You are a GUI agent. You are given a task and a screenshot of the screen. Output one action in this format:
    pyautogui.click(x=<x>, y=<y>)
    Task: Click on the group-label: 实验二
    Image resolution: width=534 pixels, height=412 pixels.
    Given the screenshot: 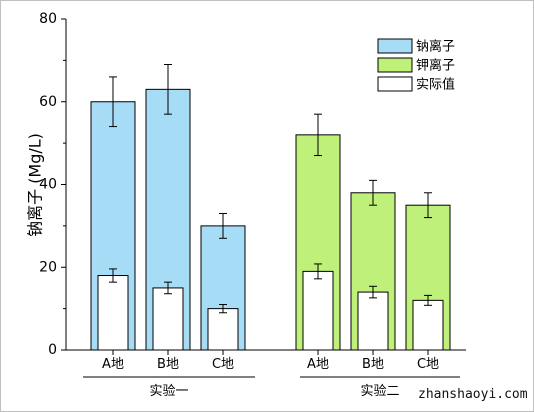 What is the action you would take?
    pyautogui.click(x=379, y=391)
    